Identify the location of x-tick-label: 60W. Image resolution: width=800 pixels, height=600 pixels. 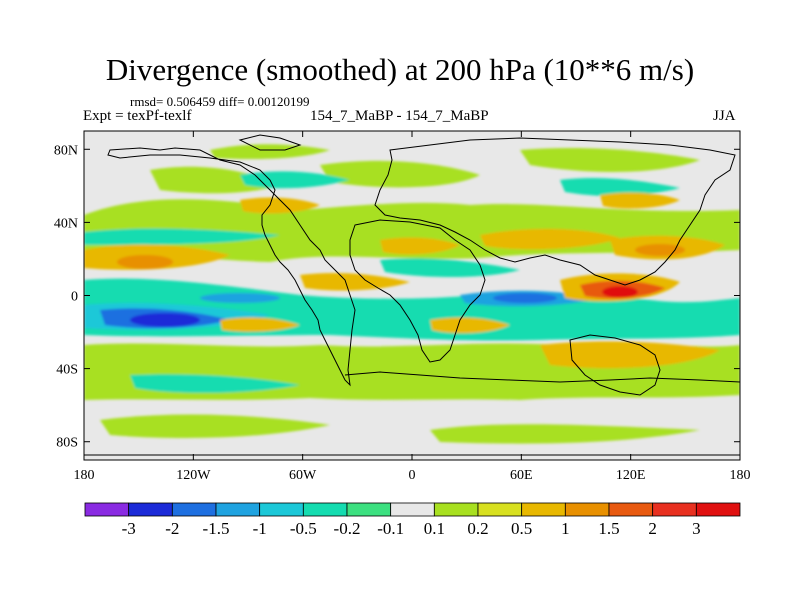
(303, 475).